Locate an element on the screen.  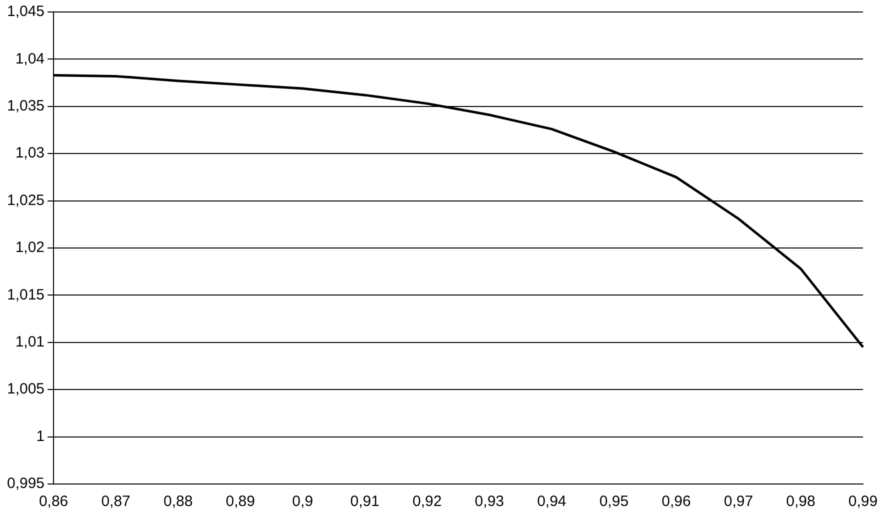
x-tick-label: 0,86 is located at coordinates (53, 501).